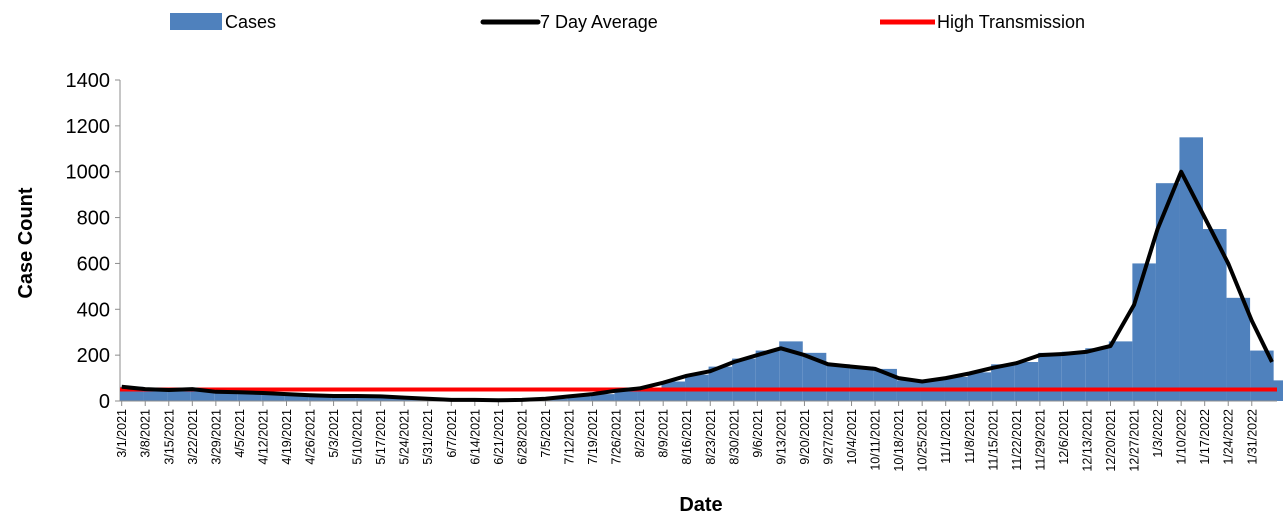  Describe the element at coordinates (1087, 440) in the screenshot. I see `x-tick-label: 12/13/2021` at that location.